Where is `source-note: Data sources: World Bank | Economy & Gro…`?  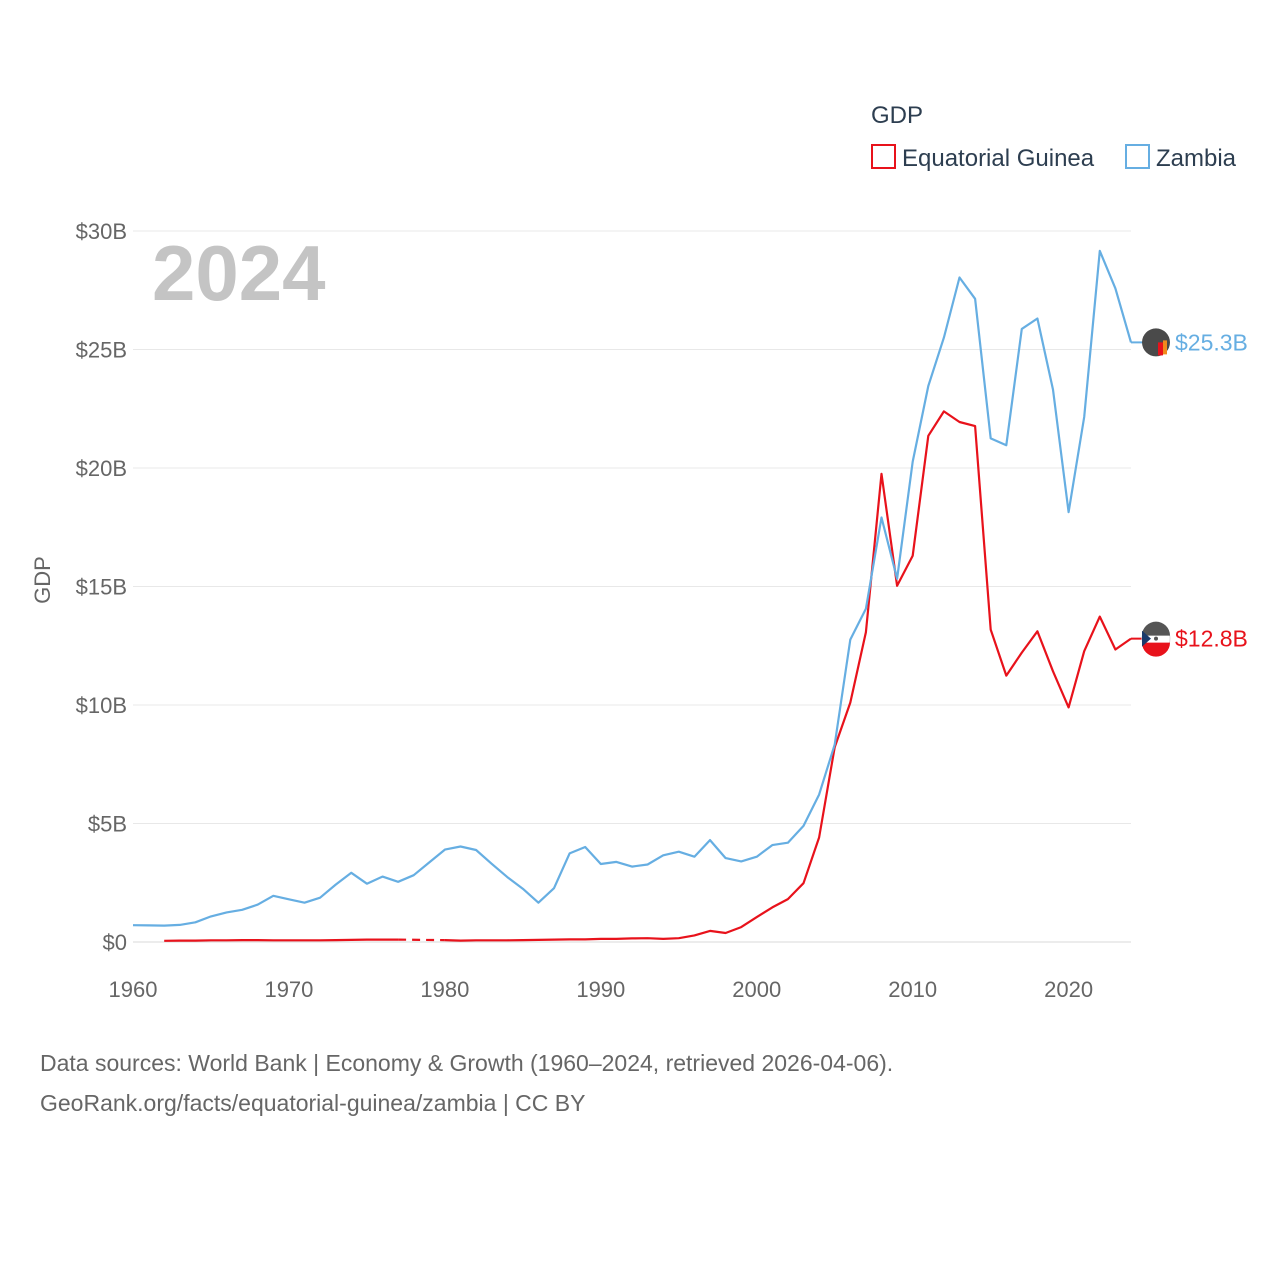 source-note: Data sources: World Bank | Economy & Gro… is located at coordinates (466, 1083).